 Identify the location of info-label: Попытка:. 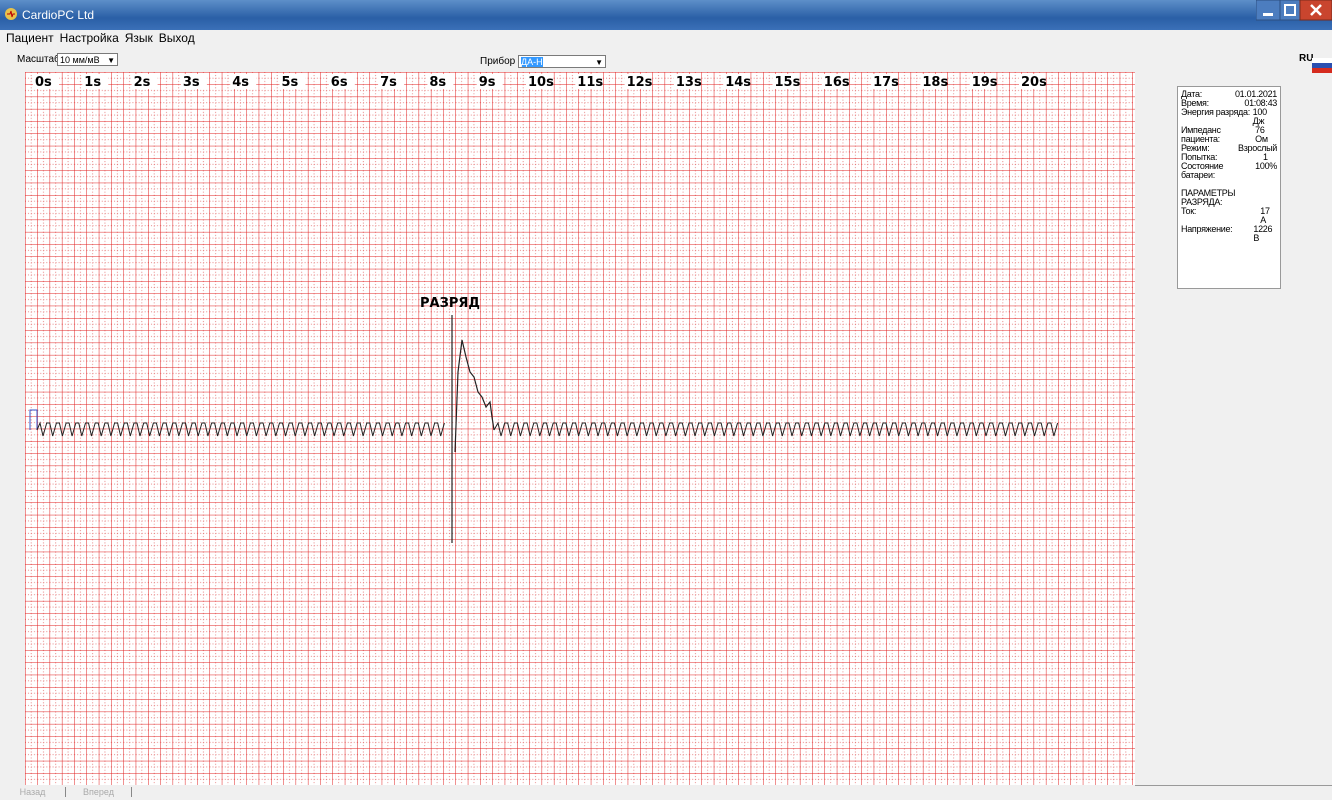
(1199, 157).